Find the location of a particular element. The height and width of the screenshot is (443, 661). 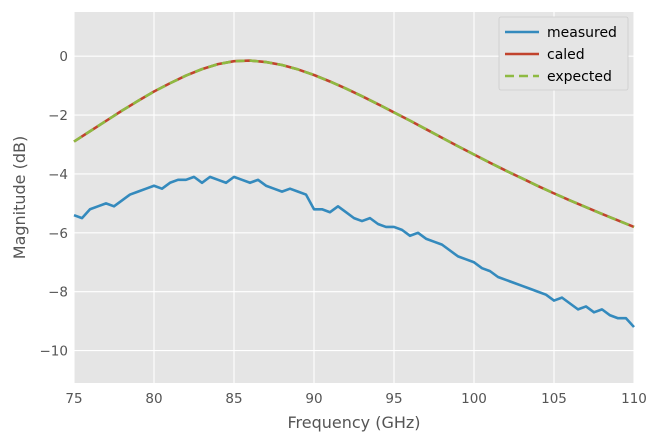

y-axis-label: Magnitude (dB) is located at coordinates (19, 197).